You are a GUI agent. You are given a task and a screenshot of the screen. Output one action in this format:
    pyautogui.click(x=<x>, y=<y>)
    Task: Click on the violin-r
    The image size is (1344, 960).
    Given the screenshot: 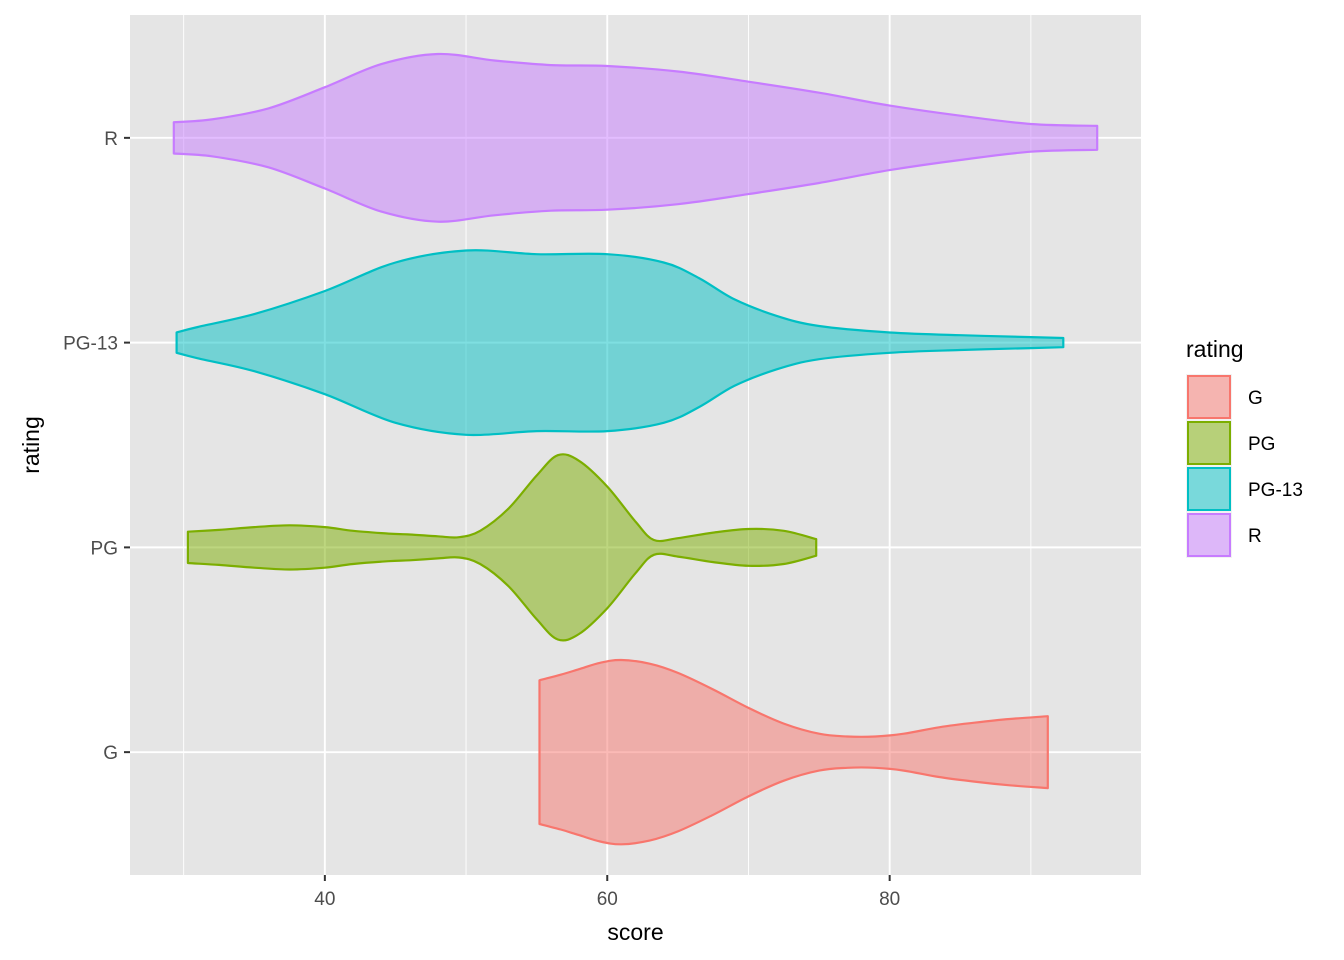 What is the action you would take?
    pyautogui.click(x=635, y=137)
    